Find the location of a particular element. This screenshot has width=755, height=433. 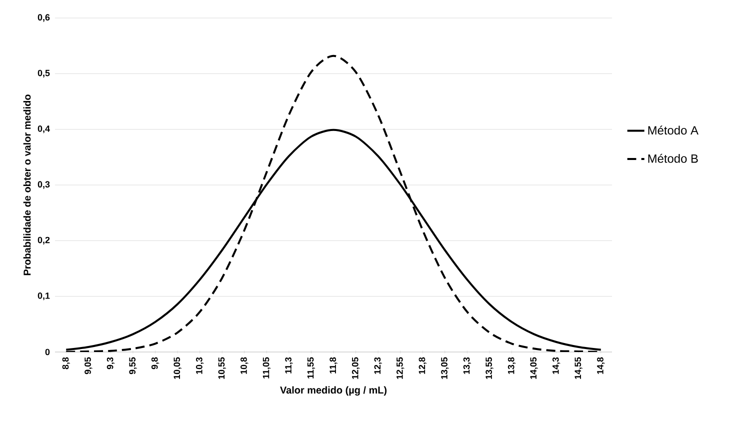

x-tick-label: 12,3 is located at coordinates (378, 365).